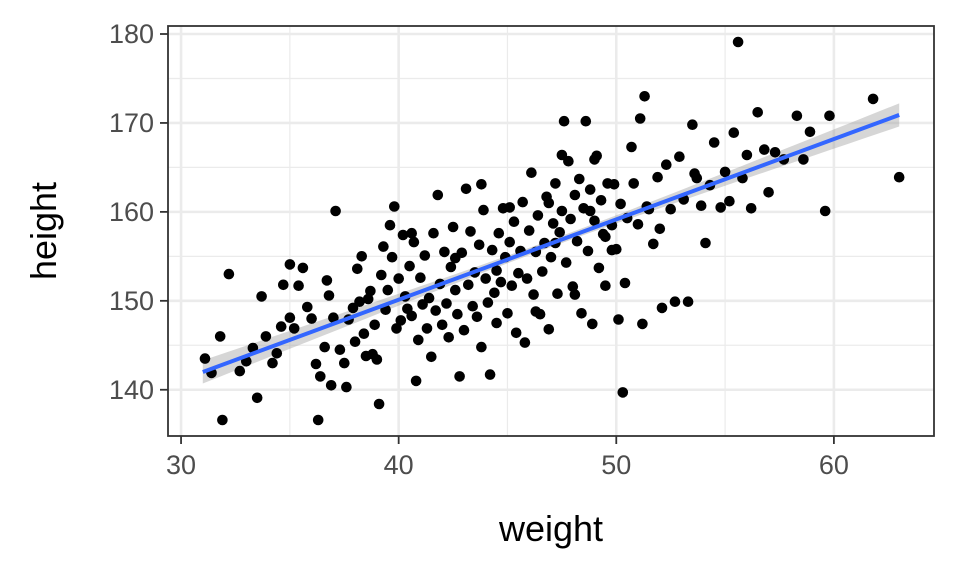 This screenshot has height=576, width=960. I want to click on y-tick-label: 170, so click(131, 123).